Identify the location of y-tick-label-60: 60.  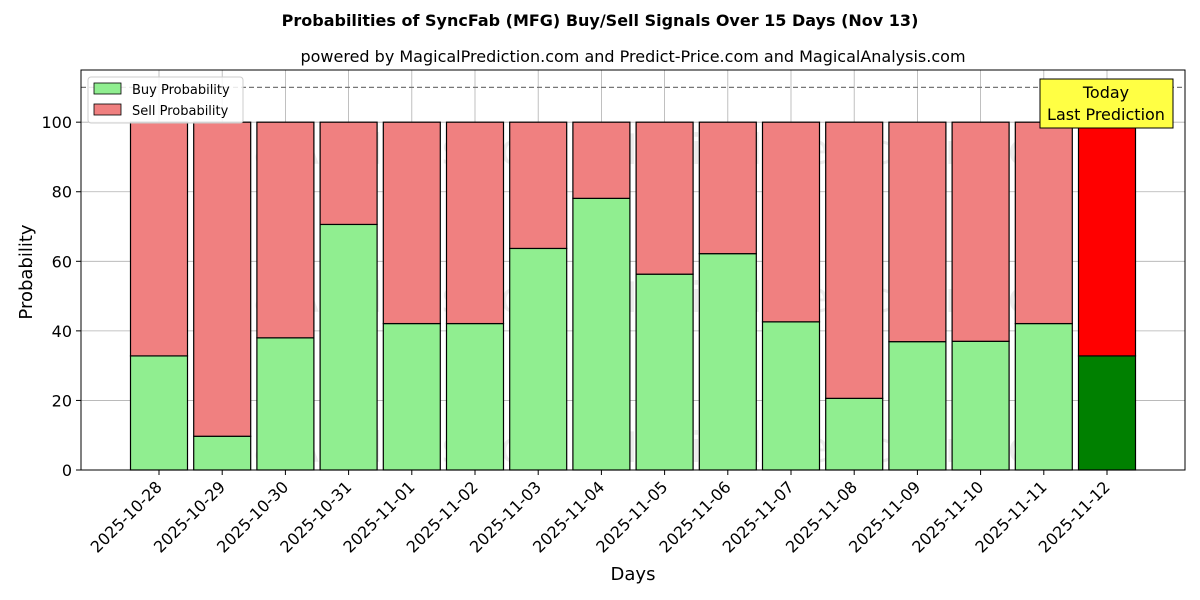
(62, 261).